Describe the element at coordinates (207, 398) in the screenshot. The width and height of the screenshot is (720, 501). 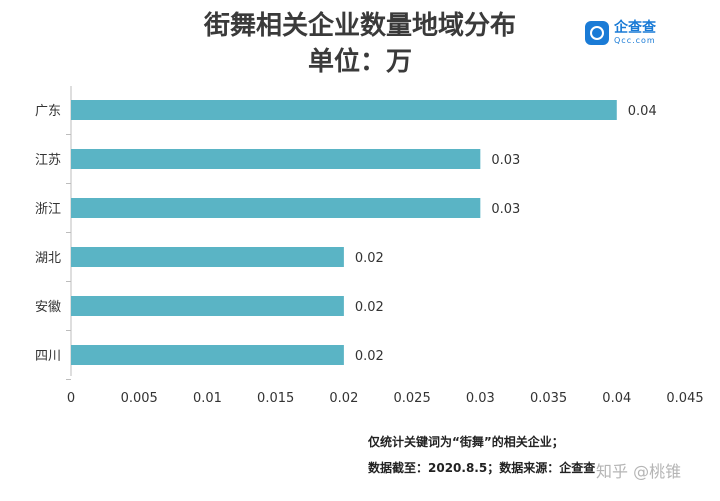
I see `x-tick-label: 0.01` at that location.